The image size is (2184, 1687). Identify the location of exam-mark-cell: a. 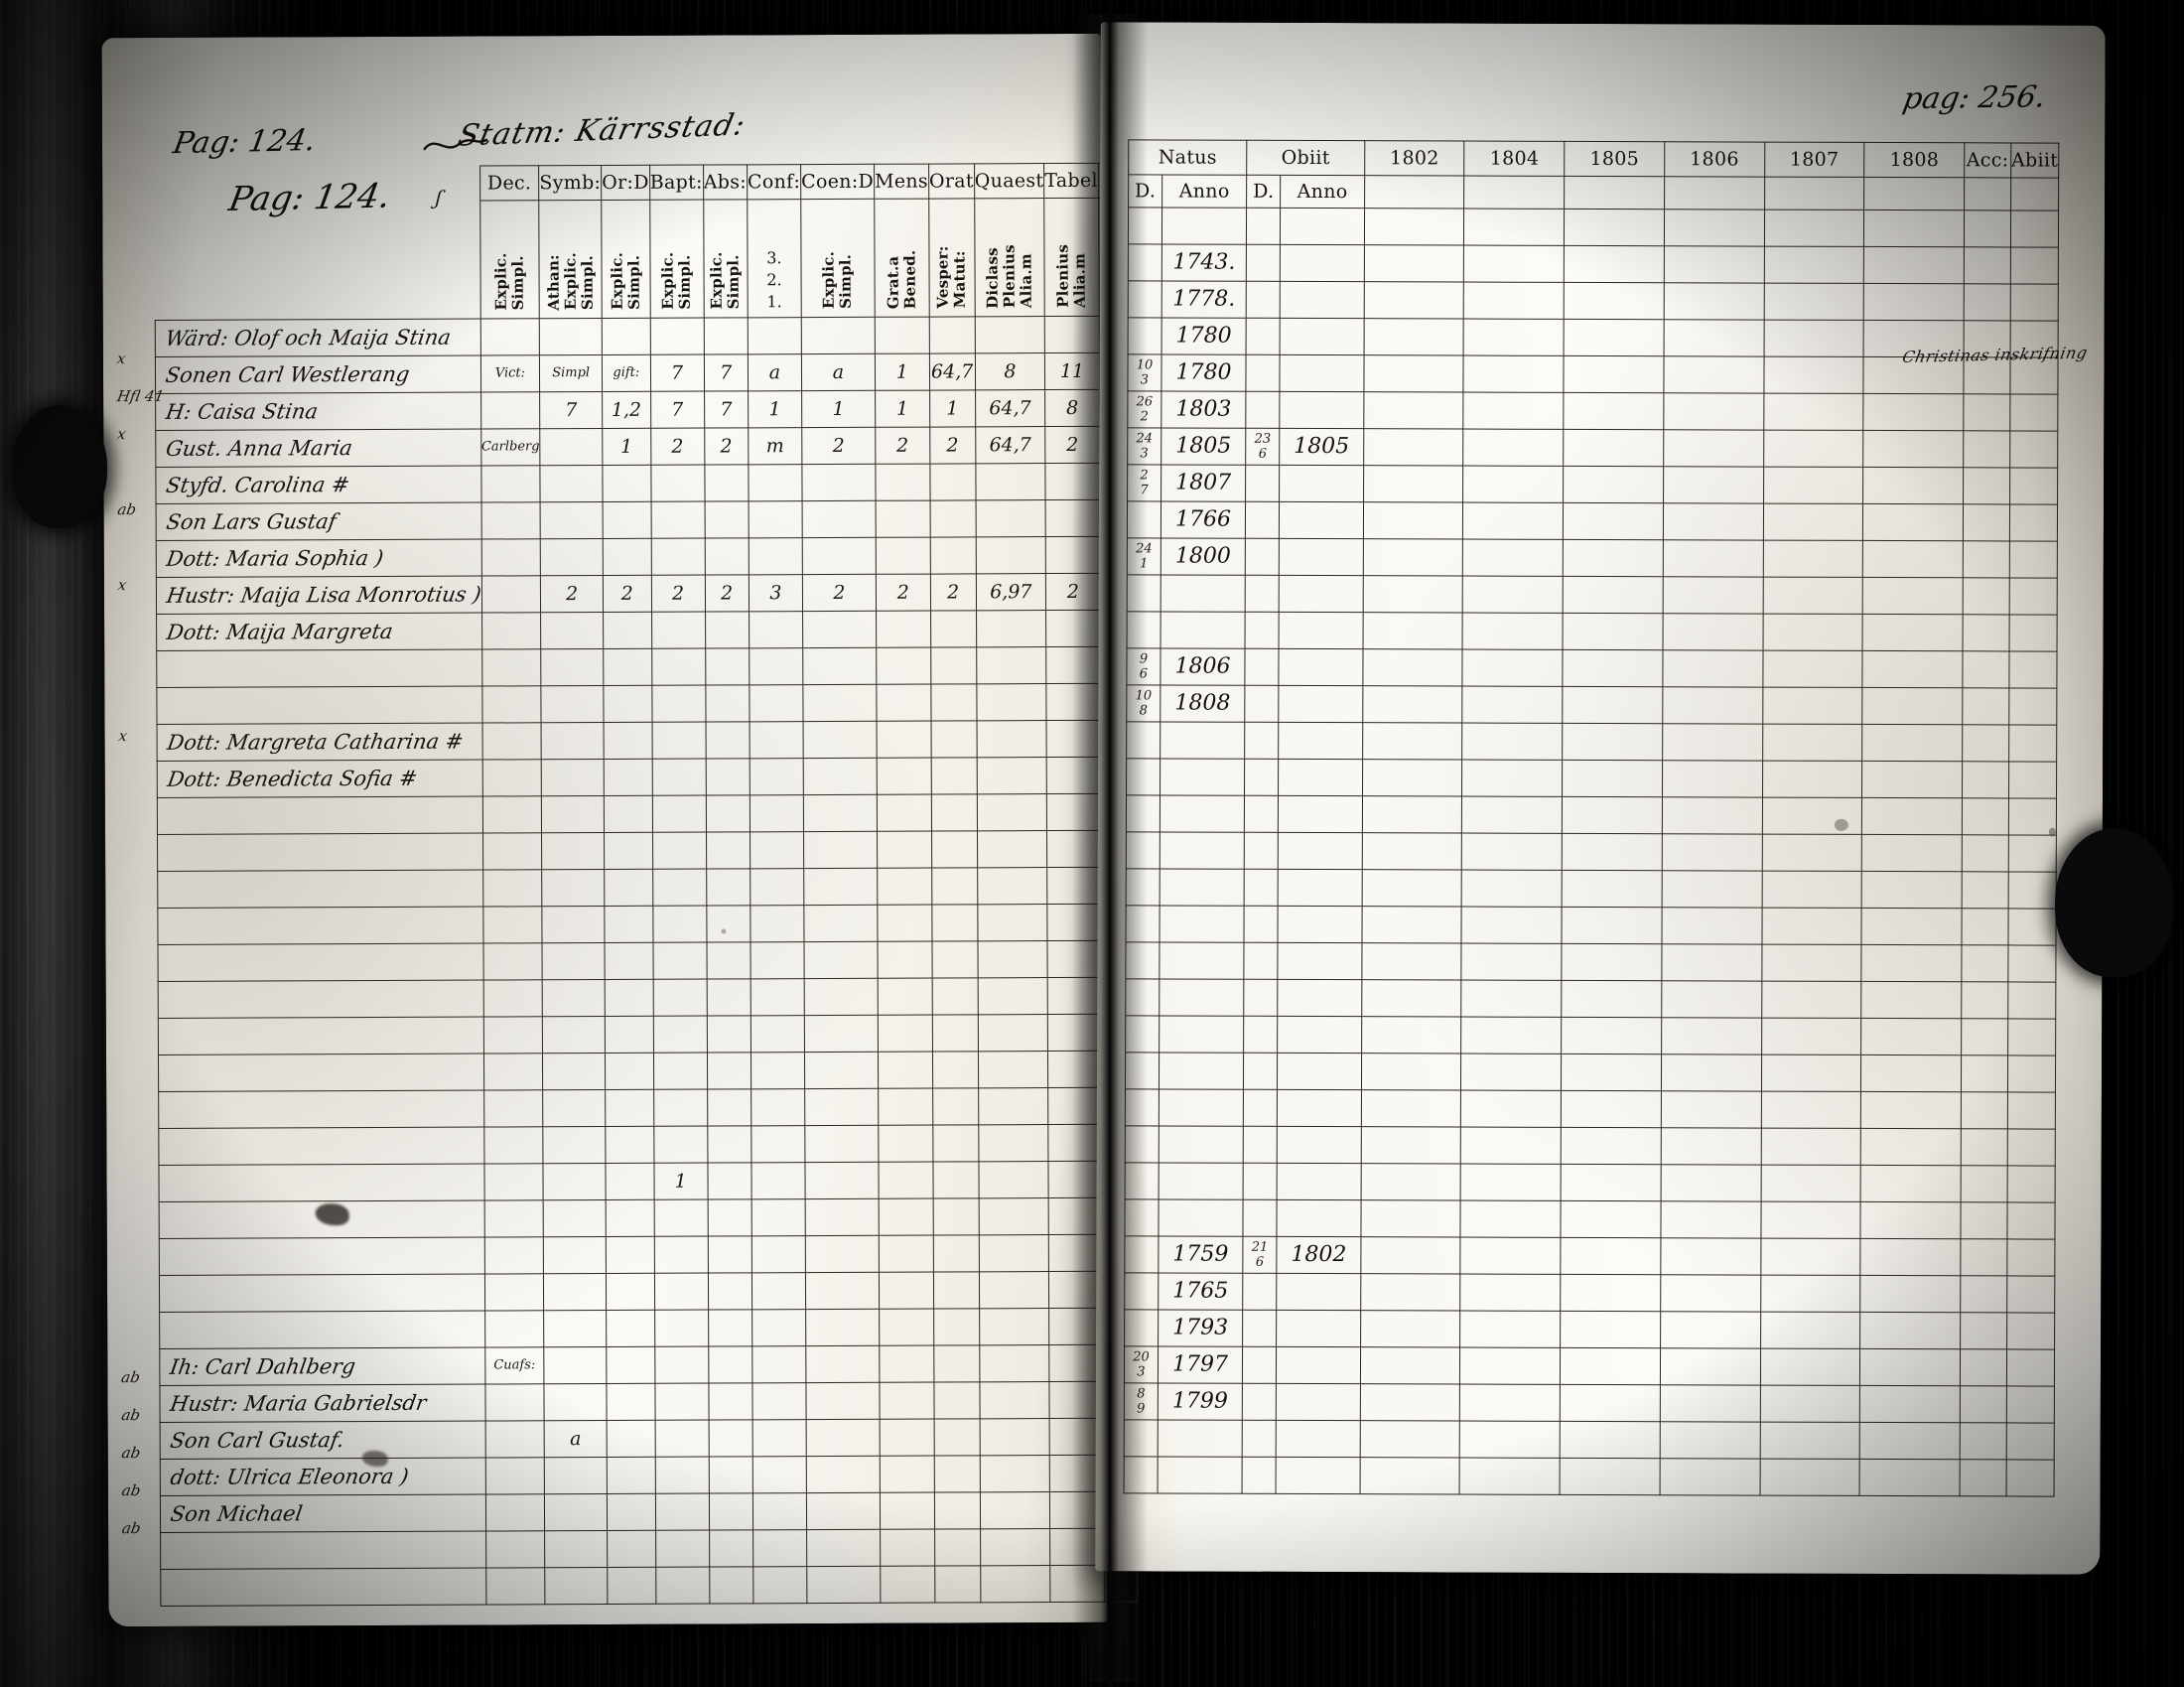
(838, 372).